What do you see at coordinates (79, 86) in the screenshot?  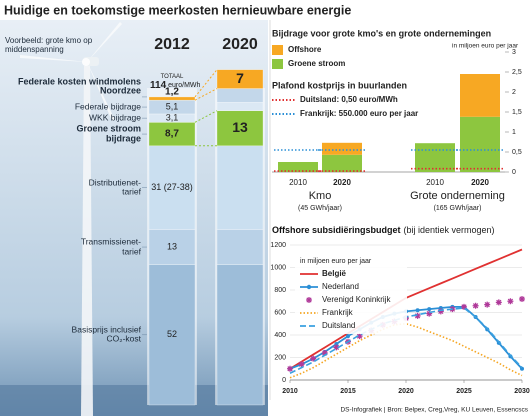 I see `series-name: Federale kosten windmolens Noordzee` at bounding box center [79, 86].